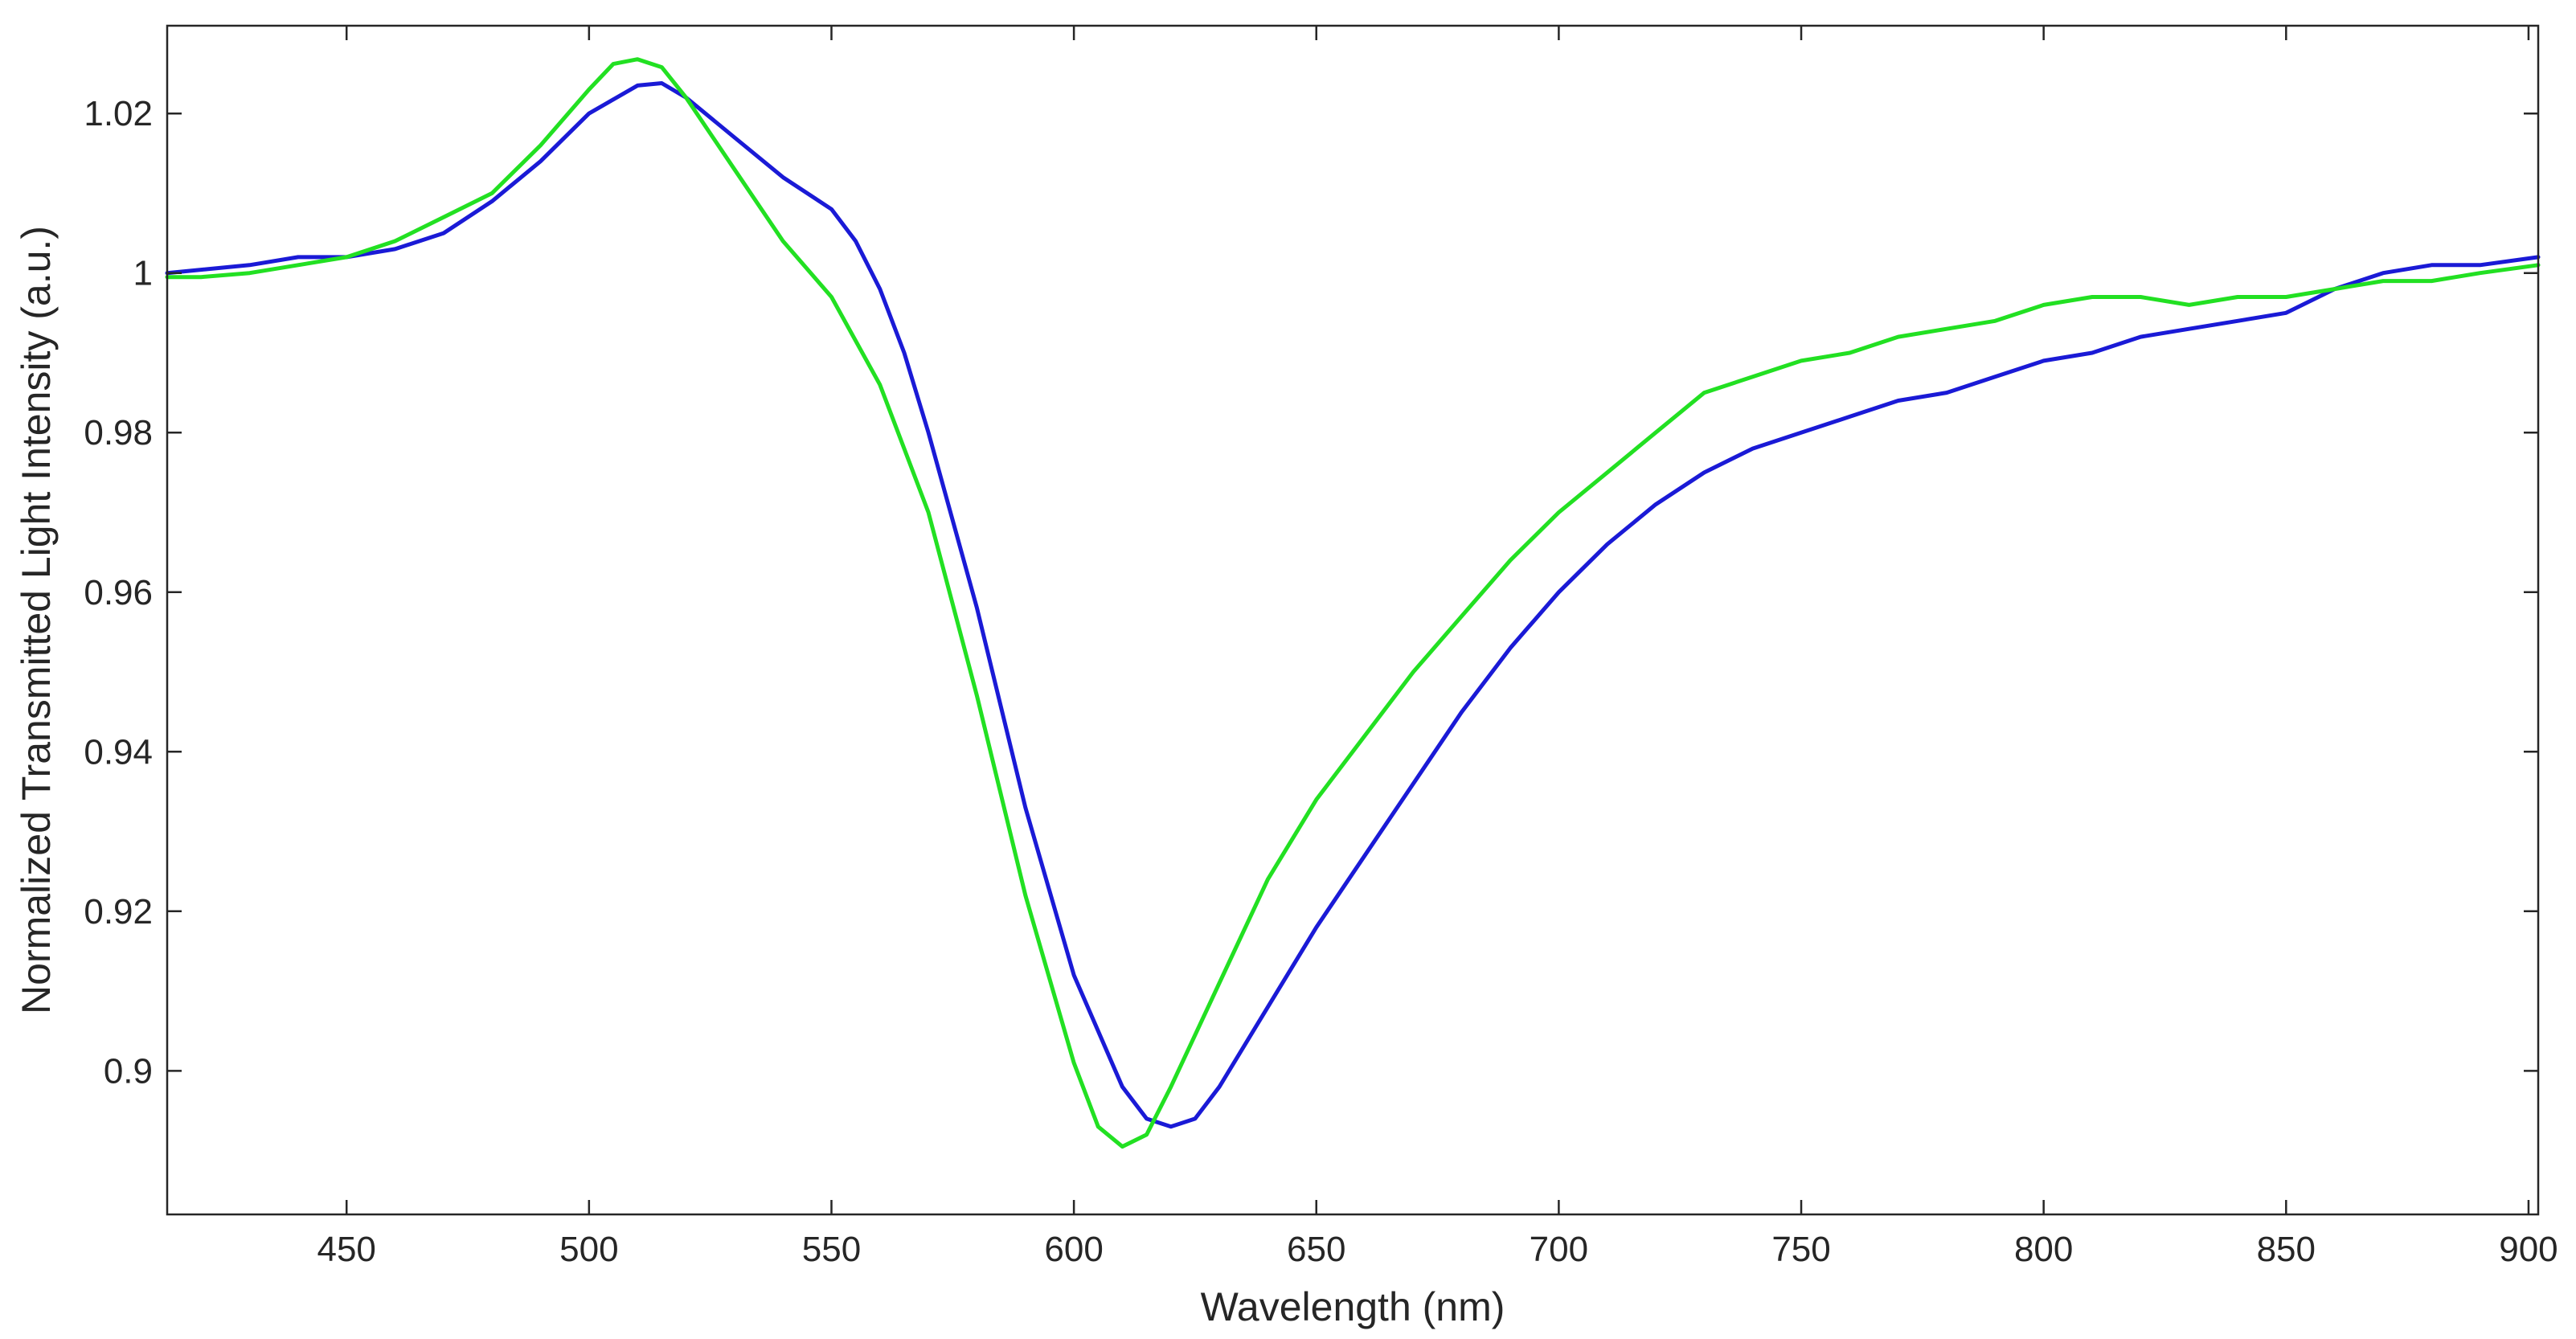 This screenshot has width=2576, height=1339. I want to click on x-tick-label: 650, so click(1316, 1249).